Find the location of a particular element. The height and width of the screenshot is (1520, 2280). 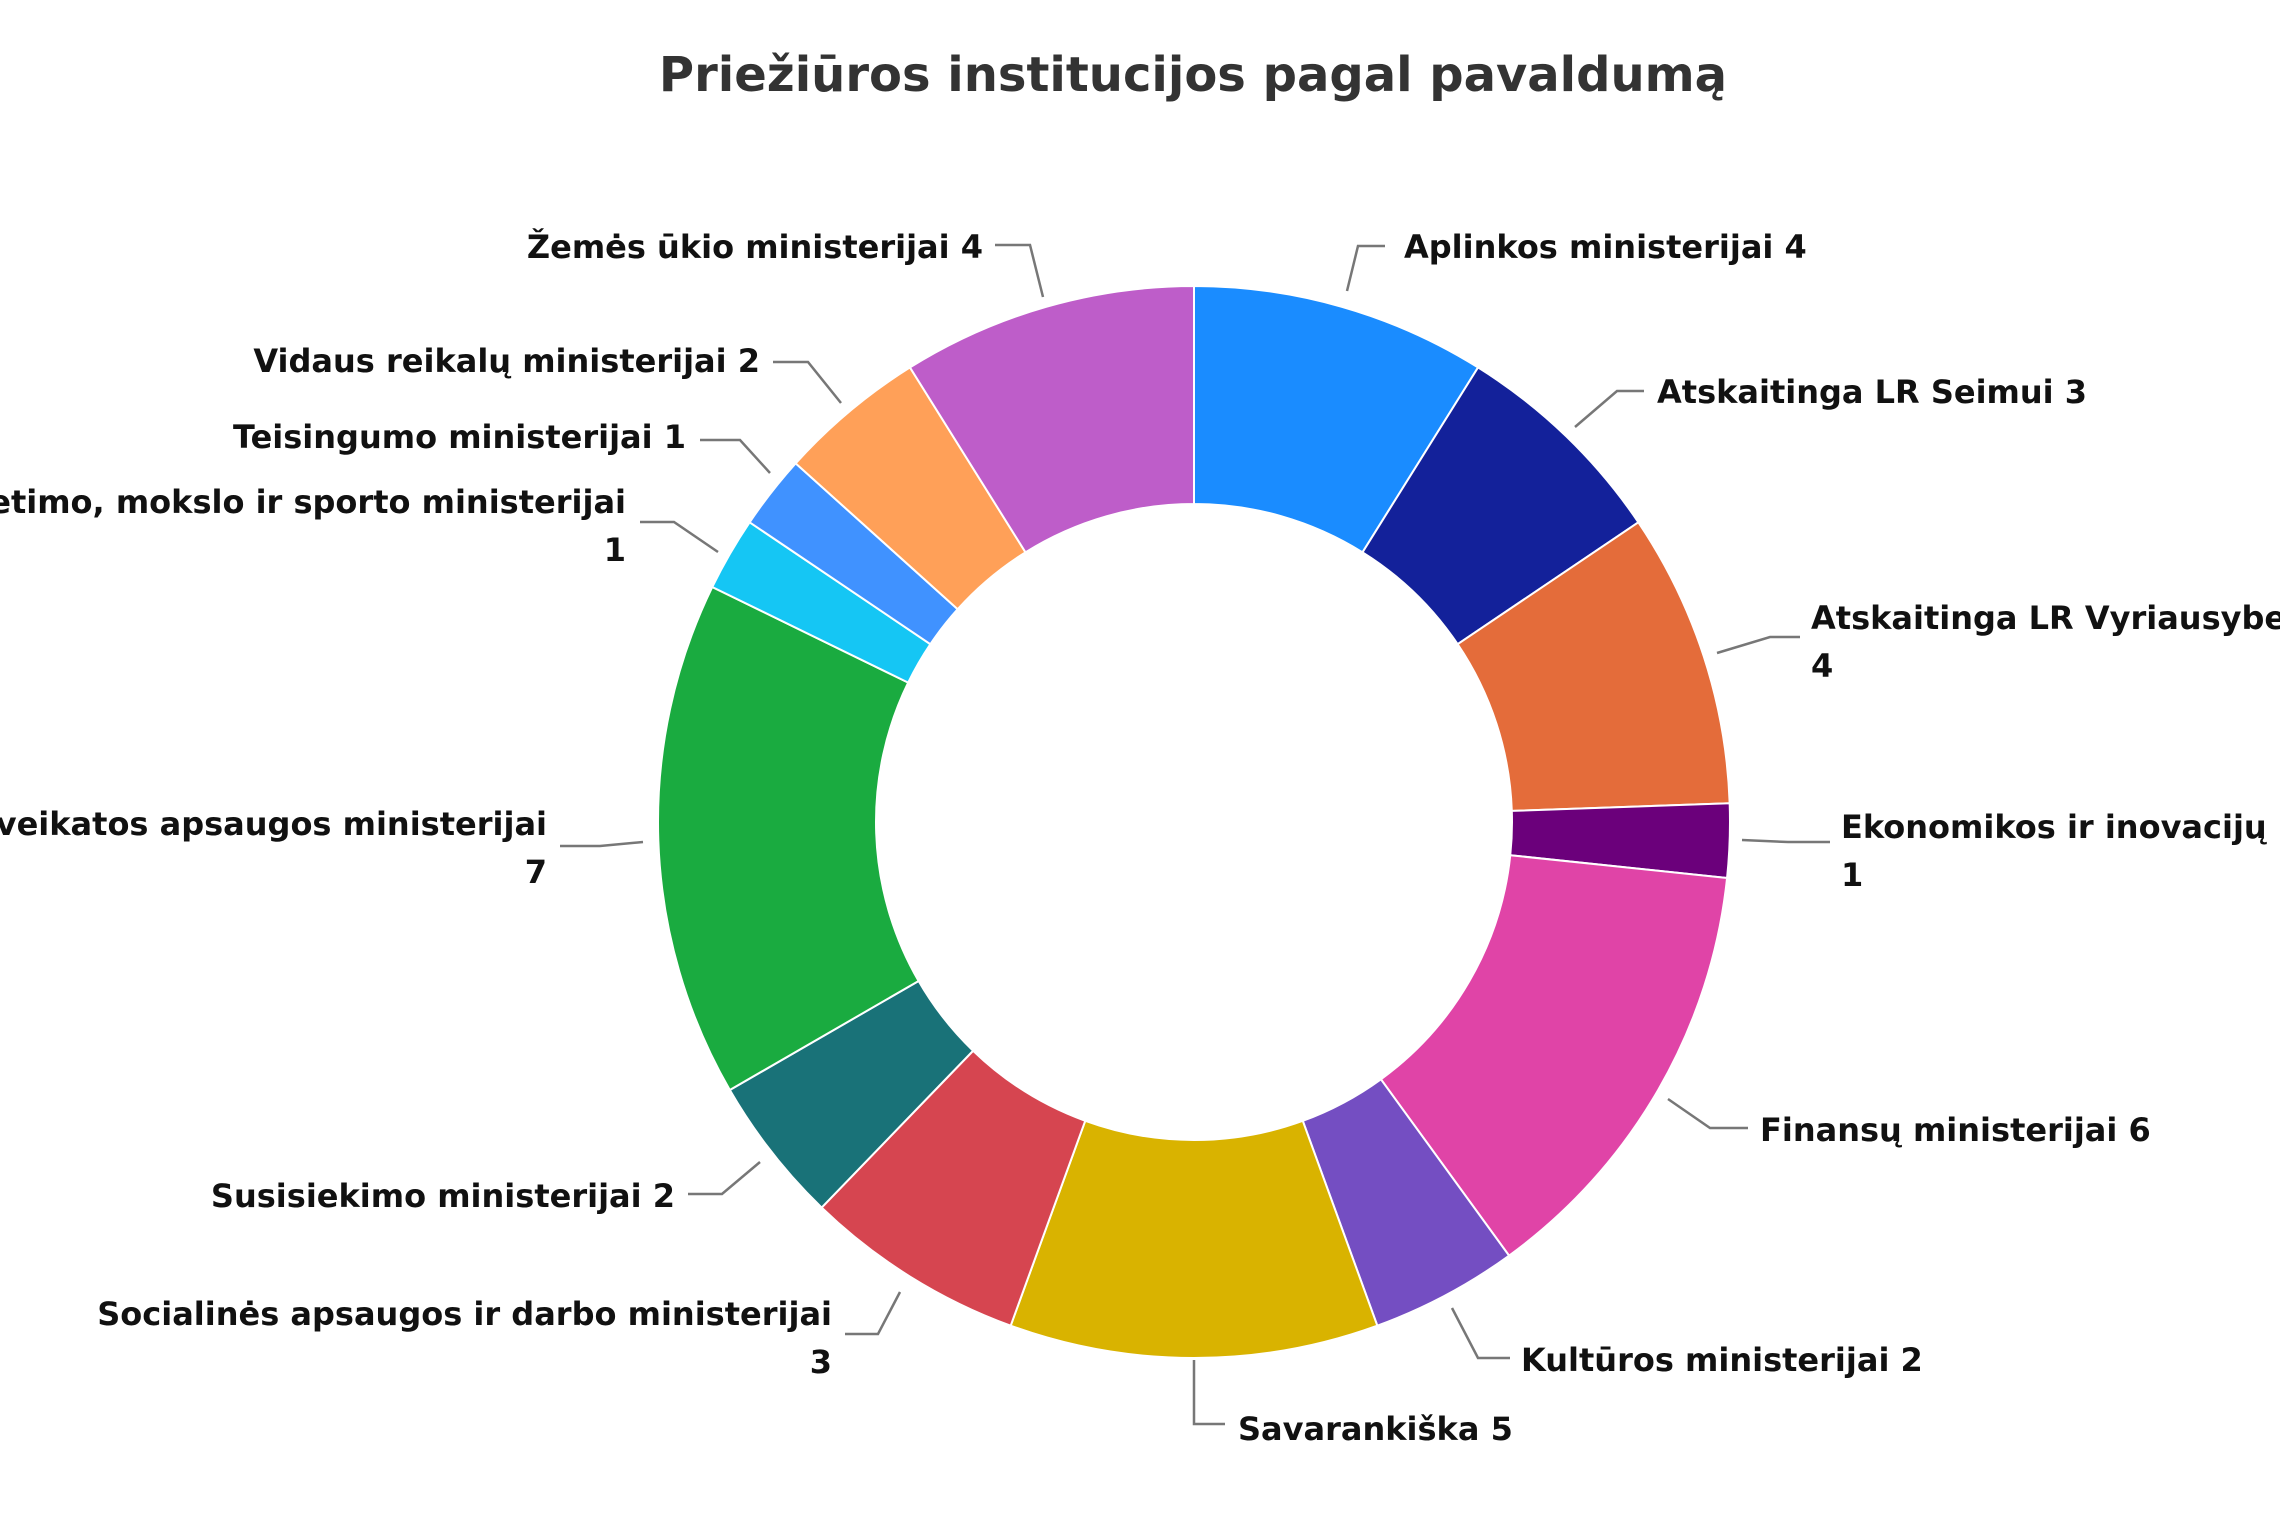

leader-line-svietimo-mokslo-ir-sporto-ministerijai is located at coordinates (679, 537).